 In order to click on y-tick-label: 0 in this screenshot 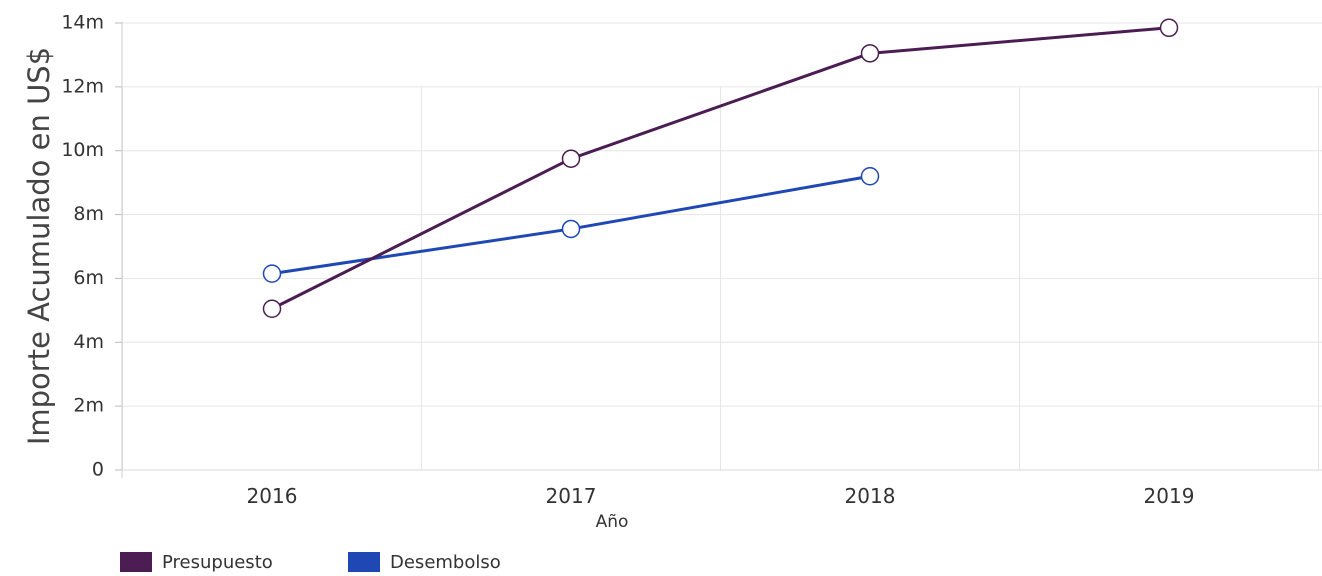, I will do `click(98, 470)`.